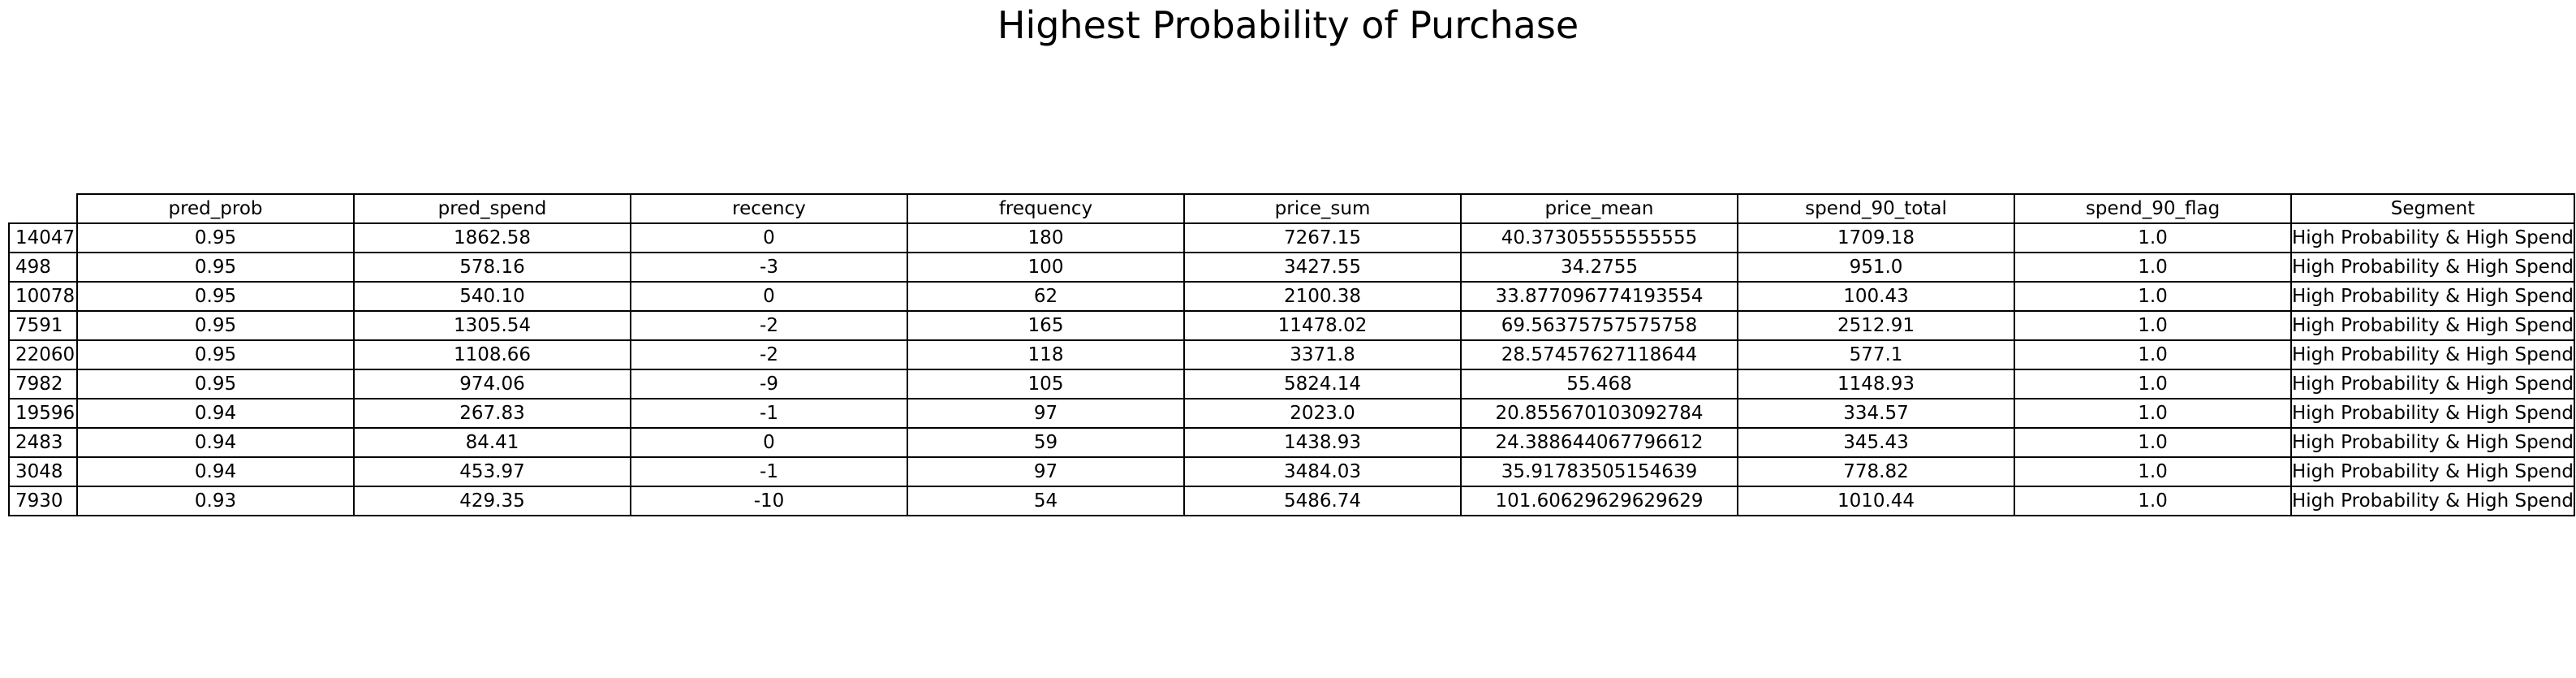  I want to click on column-header: Segment, so click(2433, 208).